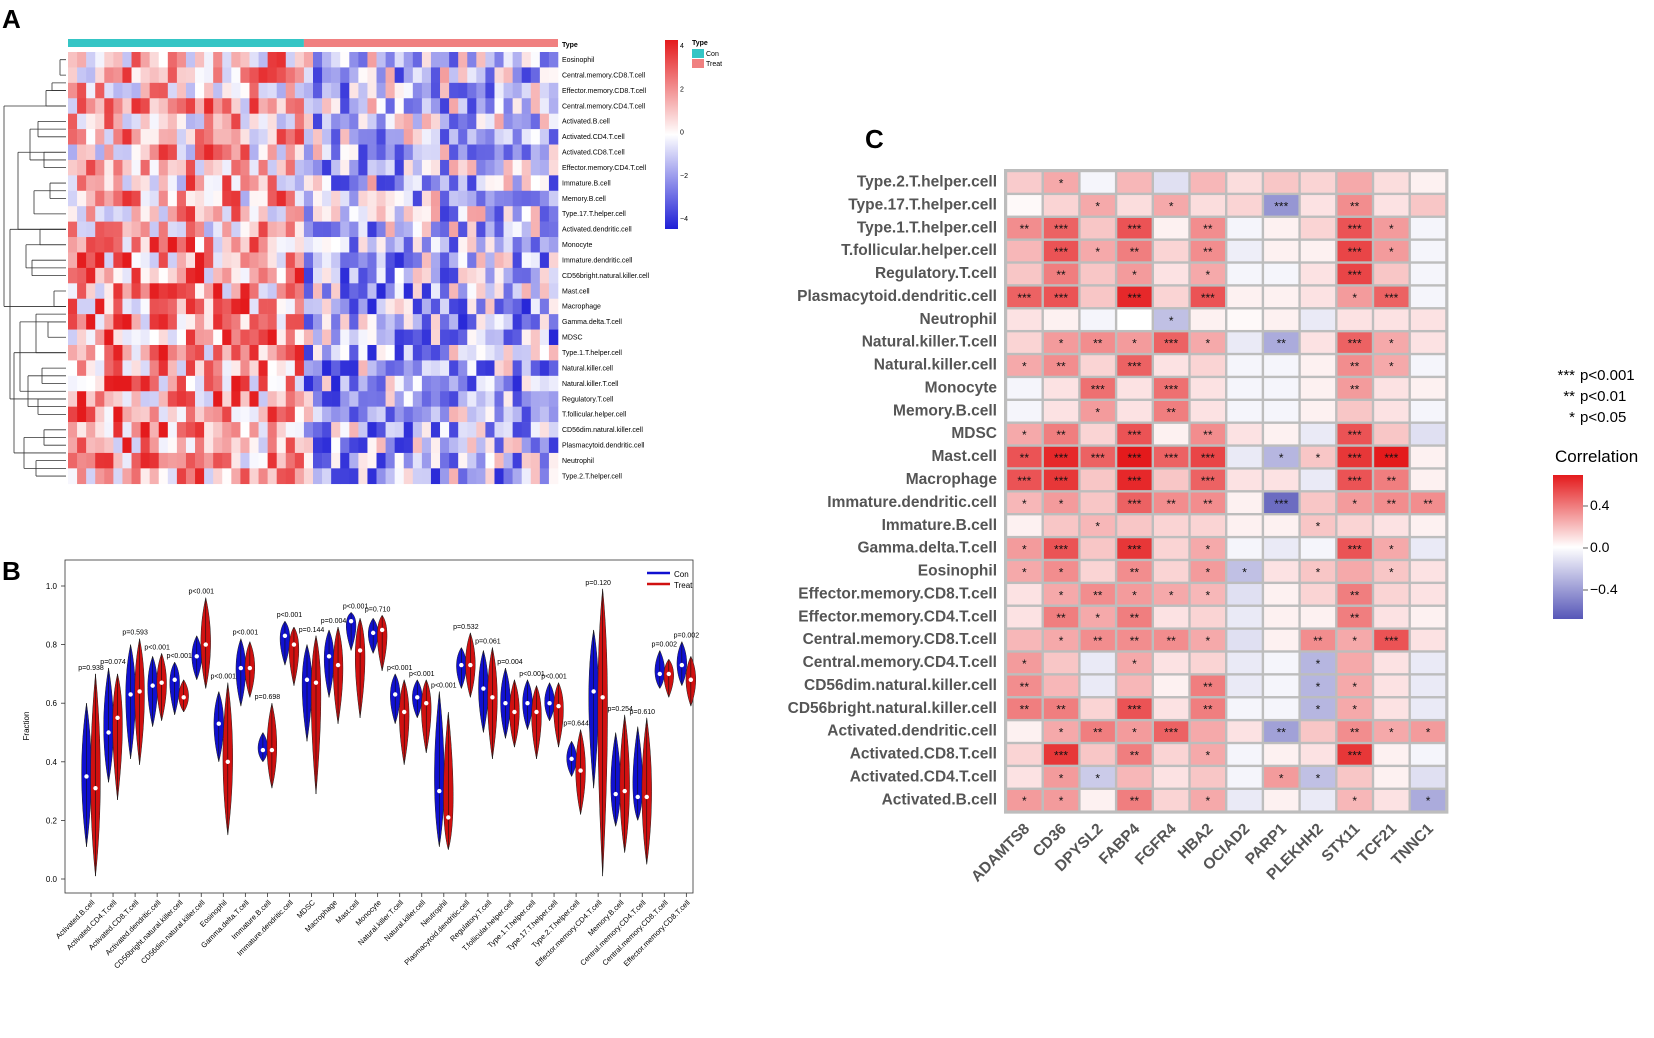 This screenshot has width=1654, height=1038. Describe the element at coordinates (1603, 396) in the screenshot. I see `significance-label: p<0.01` at that location.